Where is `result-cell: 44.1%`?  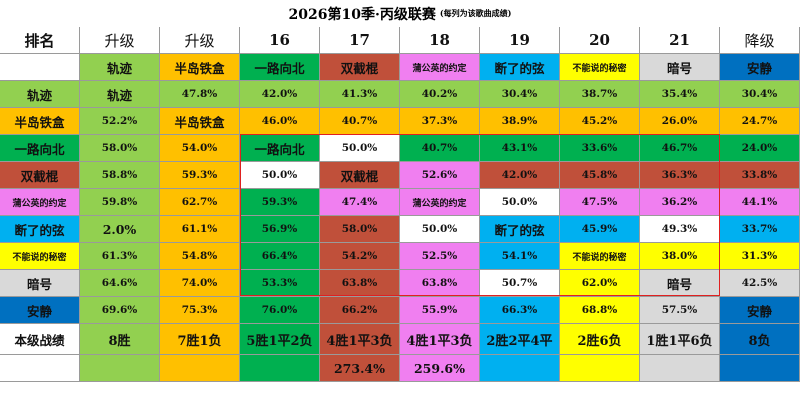
result-cell: 44.1% is located at coordinates (760, 202).